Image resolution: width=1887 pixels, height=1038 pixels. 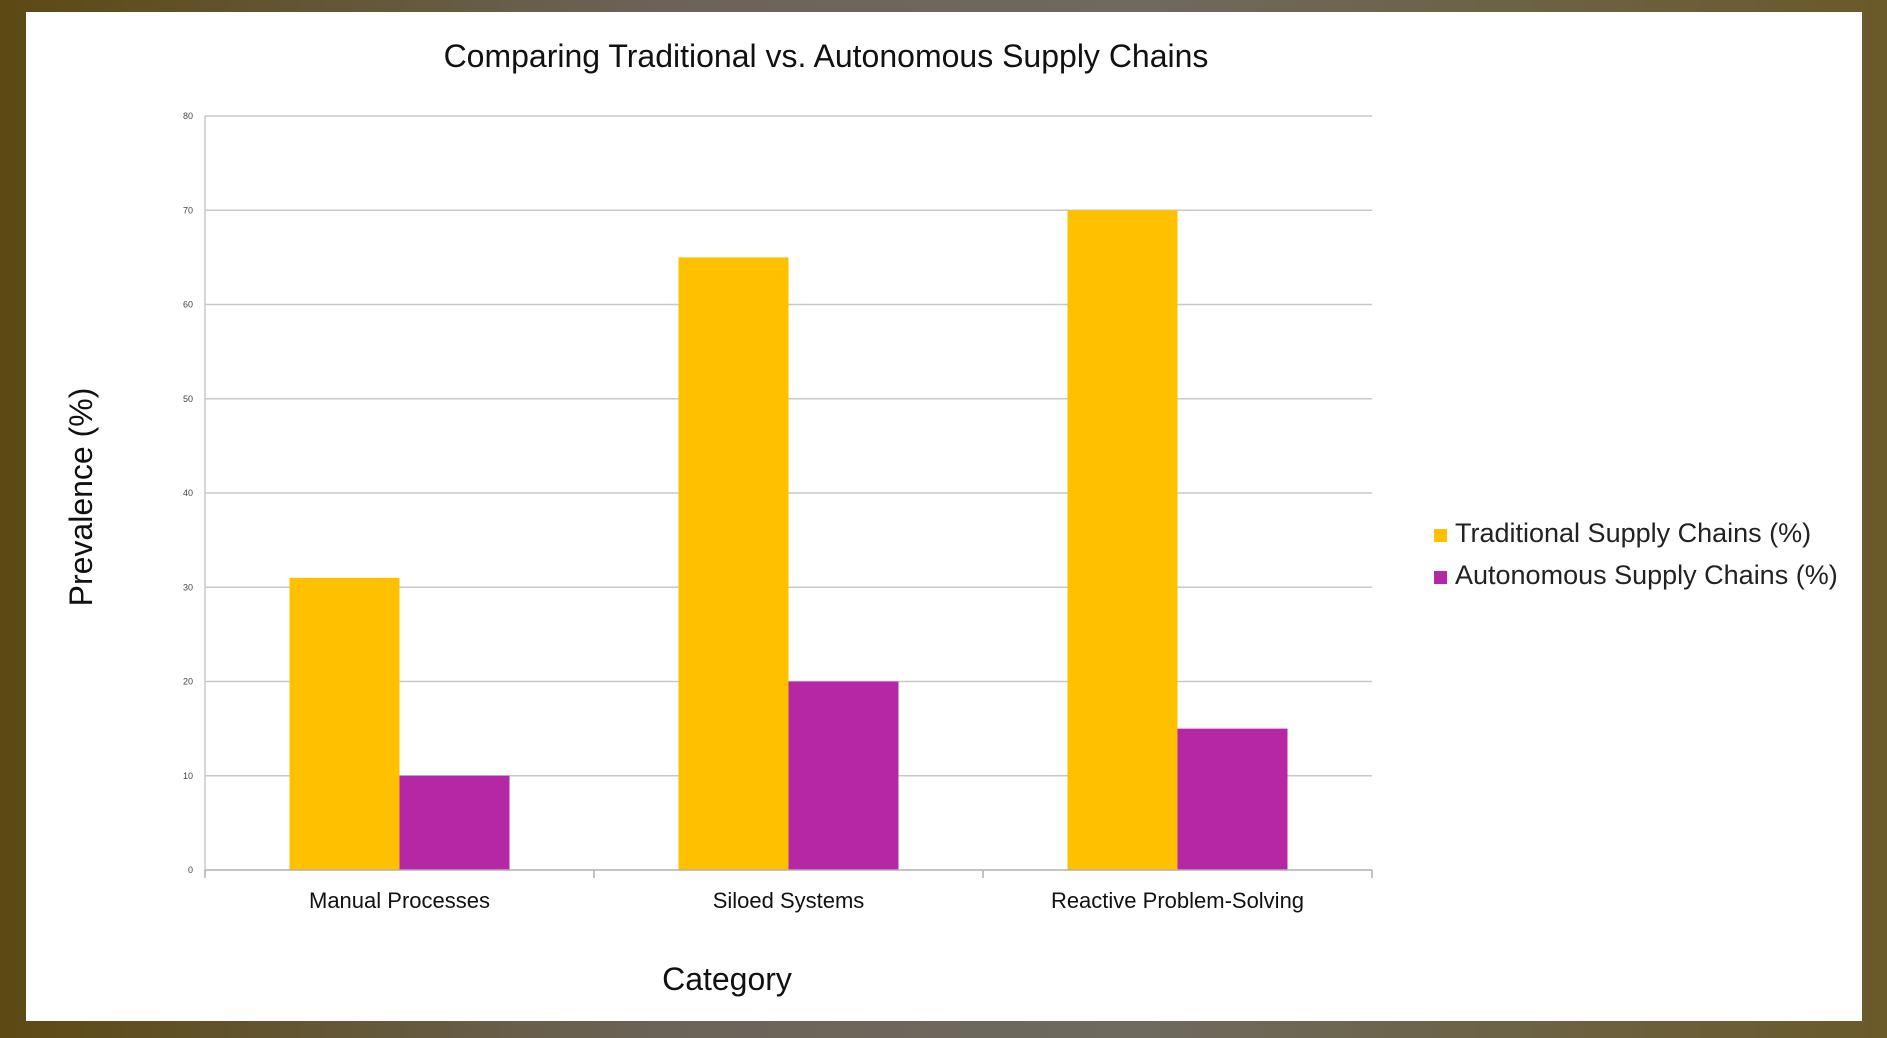 What do you see at coordinates (188, 305) in the screenshot?
I see `y-tick-label: 60` at bounding box center [188, 305].